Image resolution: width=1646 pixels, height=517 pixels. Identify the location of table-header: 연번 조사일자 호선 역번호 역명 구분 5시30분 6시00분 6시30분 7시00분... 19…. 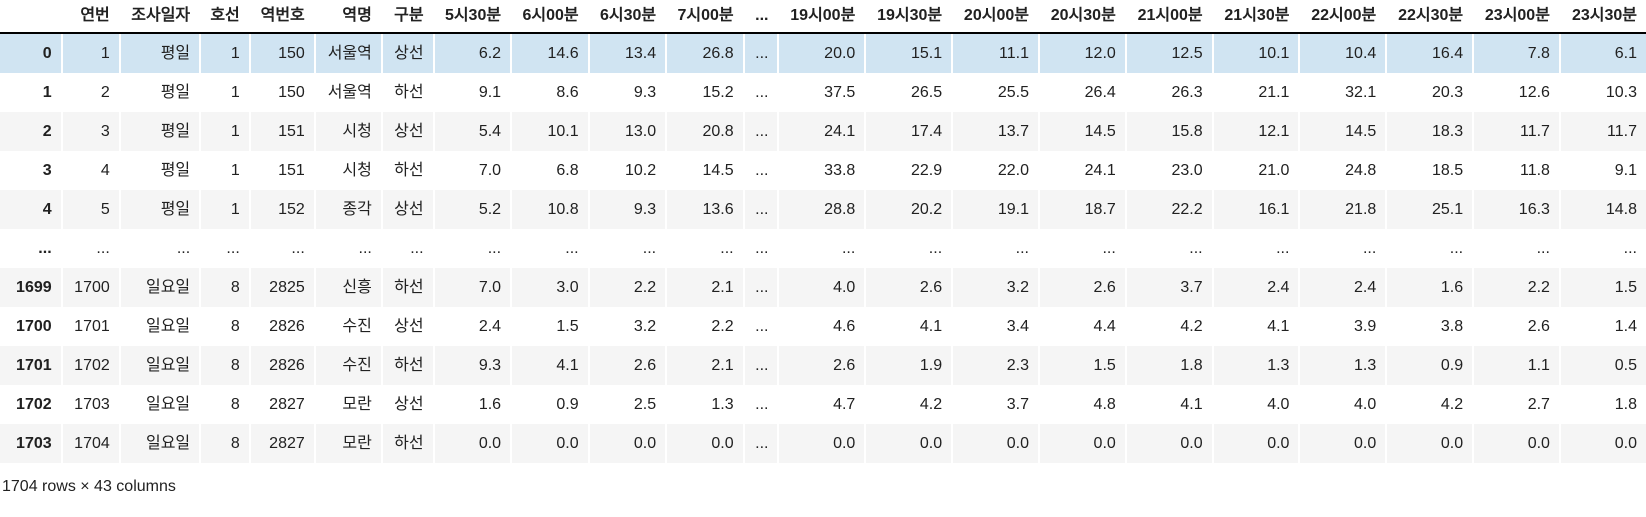
(823, 17).